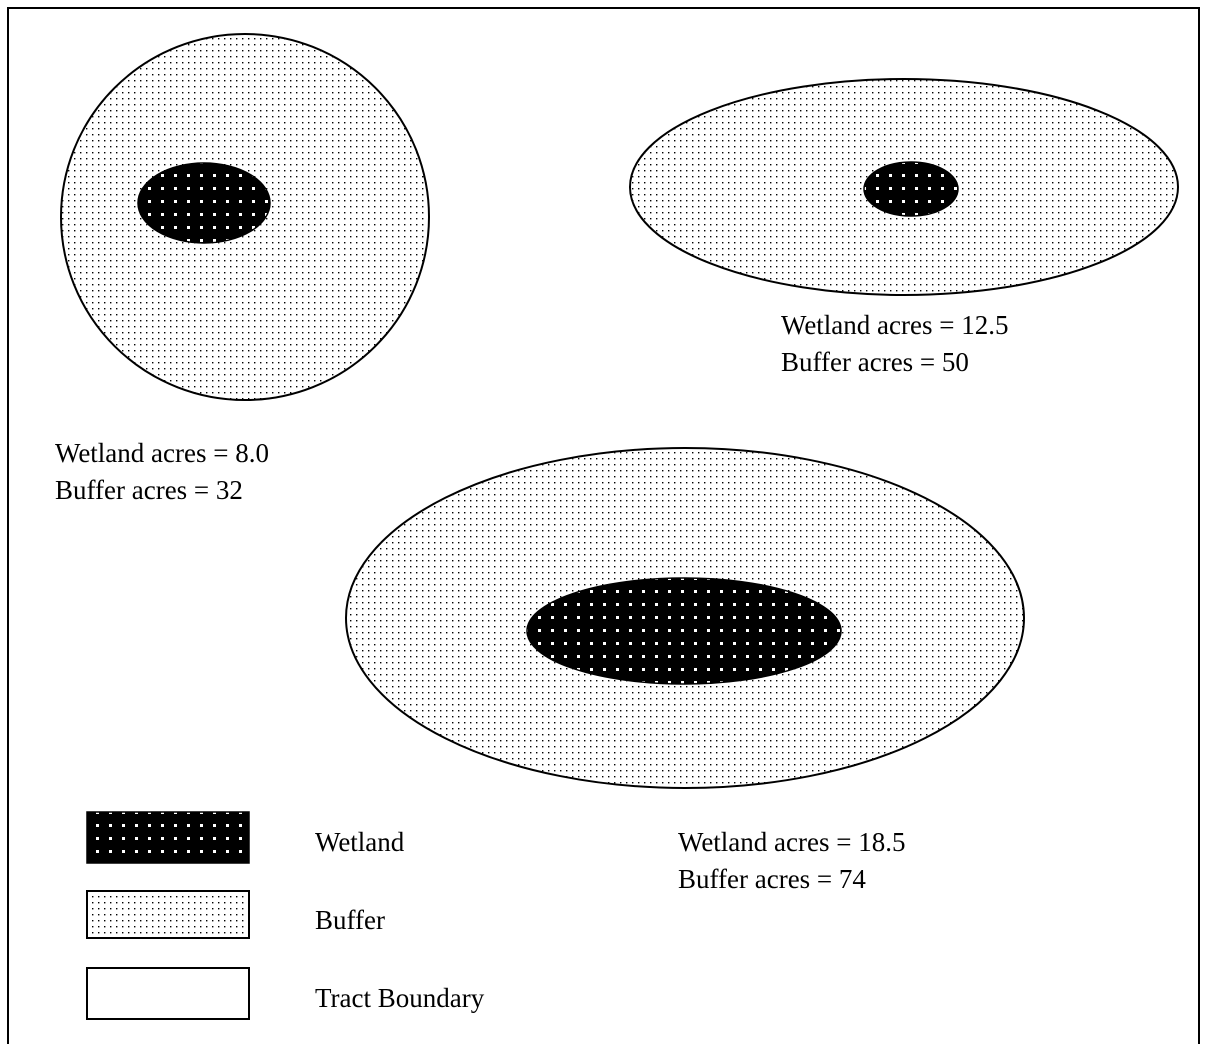  What do you see at coordinates (350, 920) in the screenshot?
I see `legend-buffer-label: Buffer` at bounding box center [350, 920].